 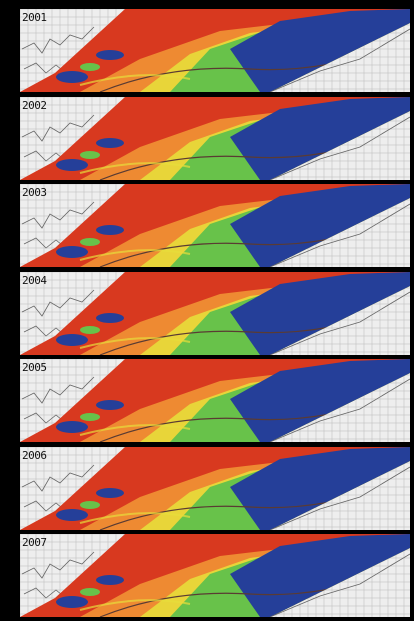 I want to click on year-label: 2006, so click(x=34, y=455).